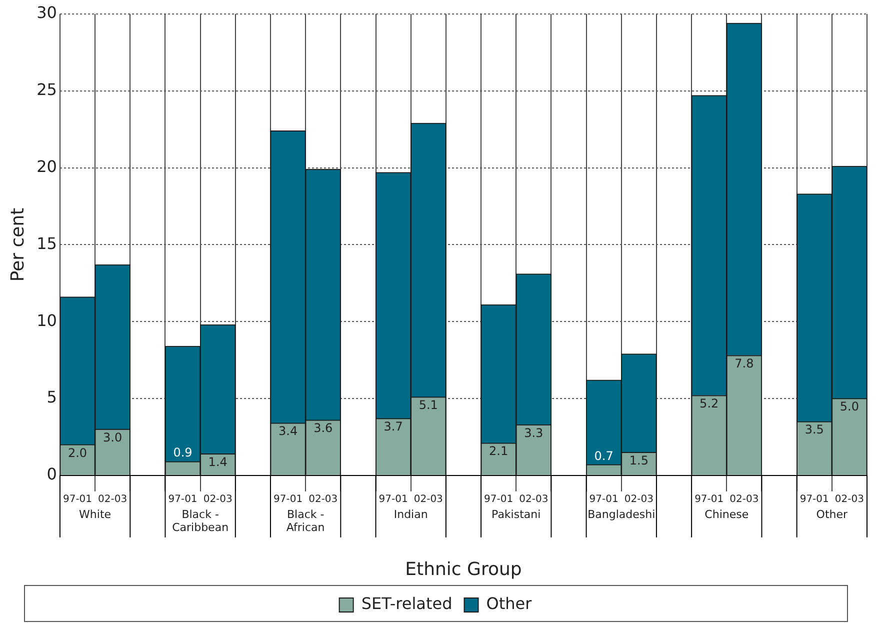  Describe the element at coordinates (604, 455) in the screenshot. I see `data-label: 0.7` at that location.